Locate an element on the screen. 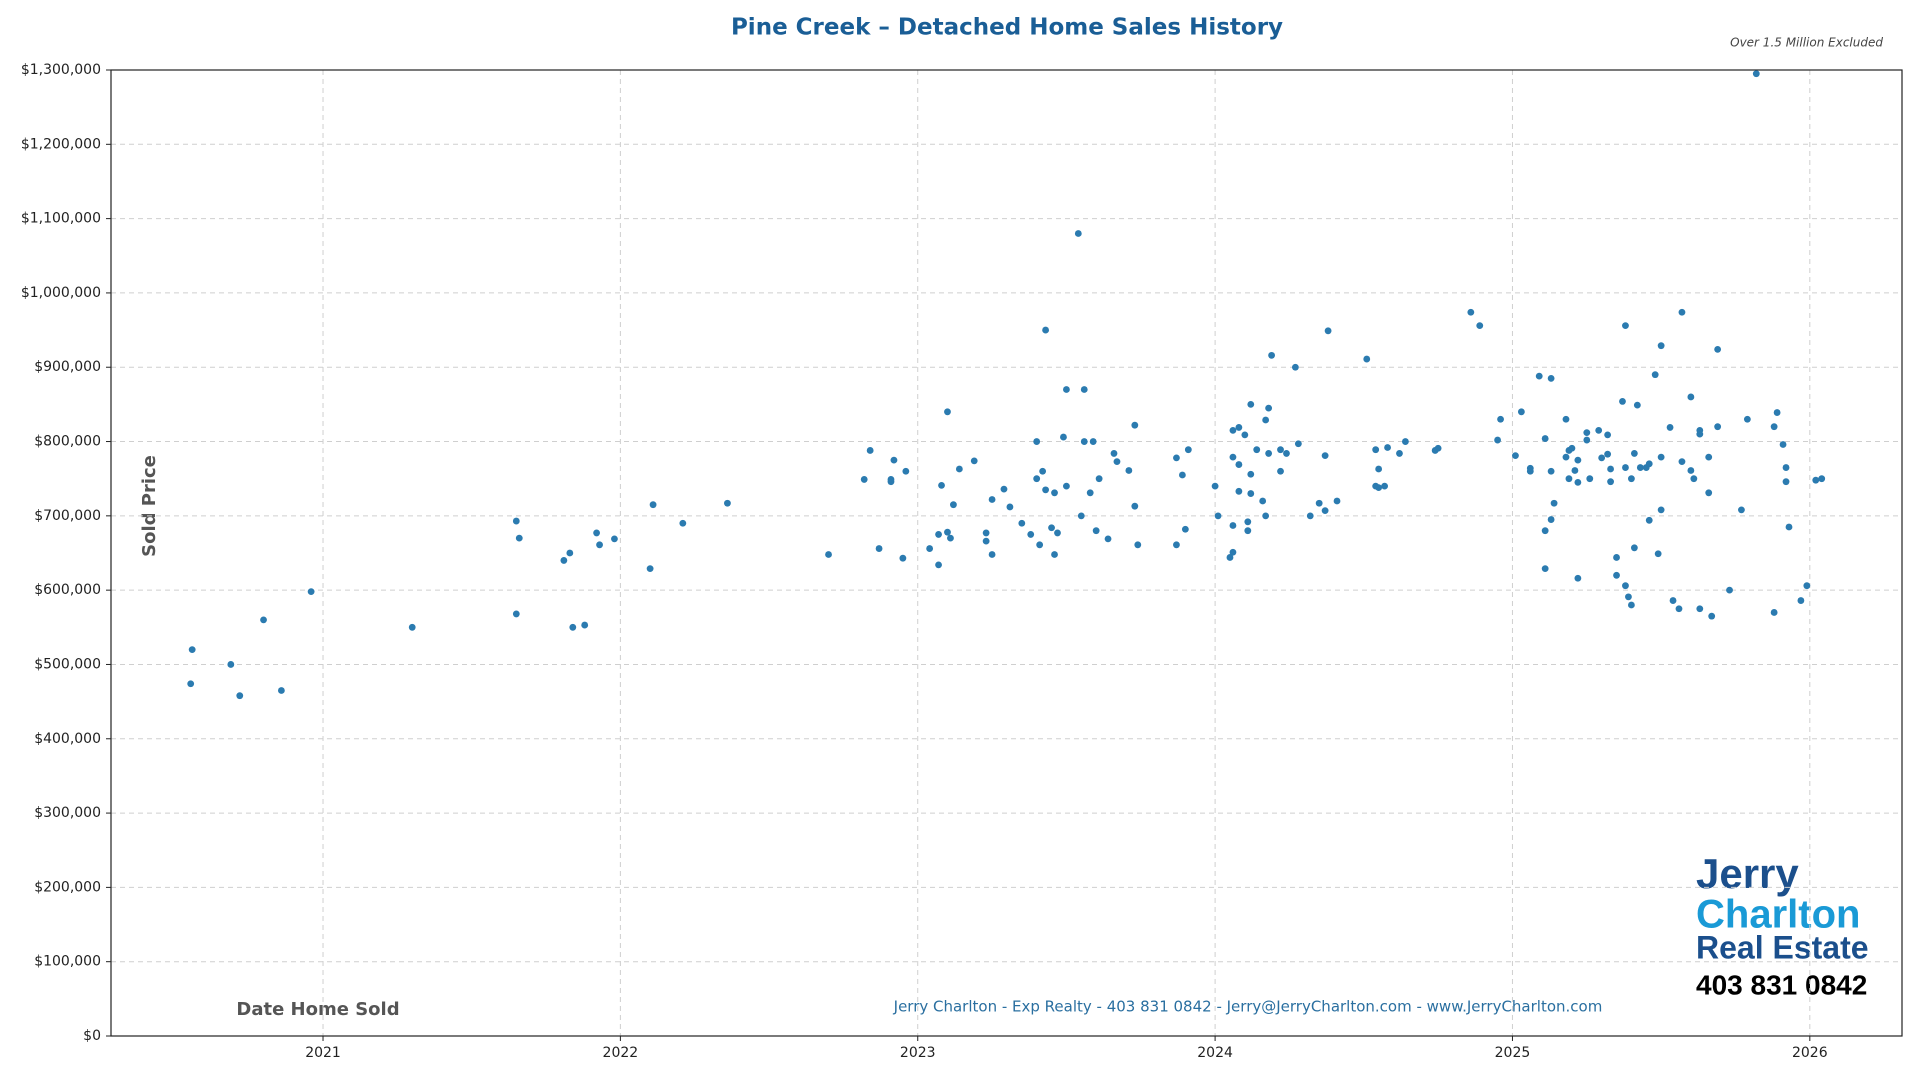 This screenshot has height=1080, width=1920. x-tick-label: 2024 is located at coordinates (1215, 1053).